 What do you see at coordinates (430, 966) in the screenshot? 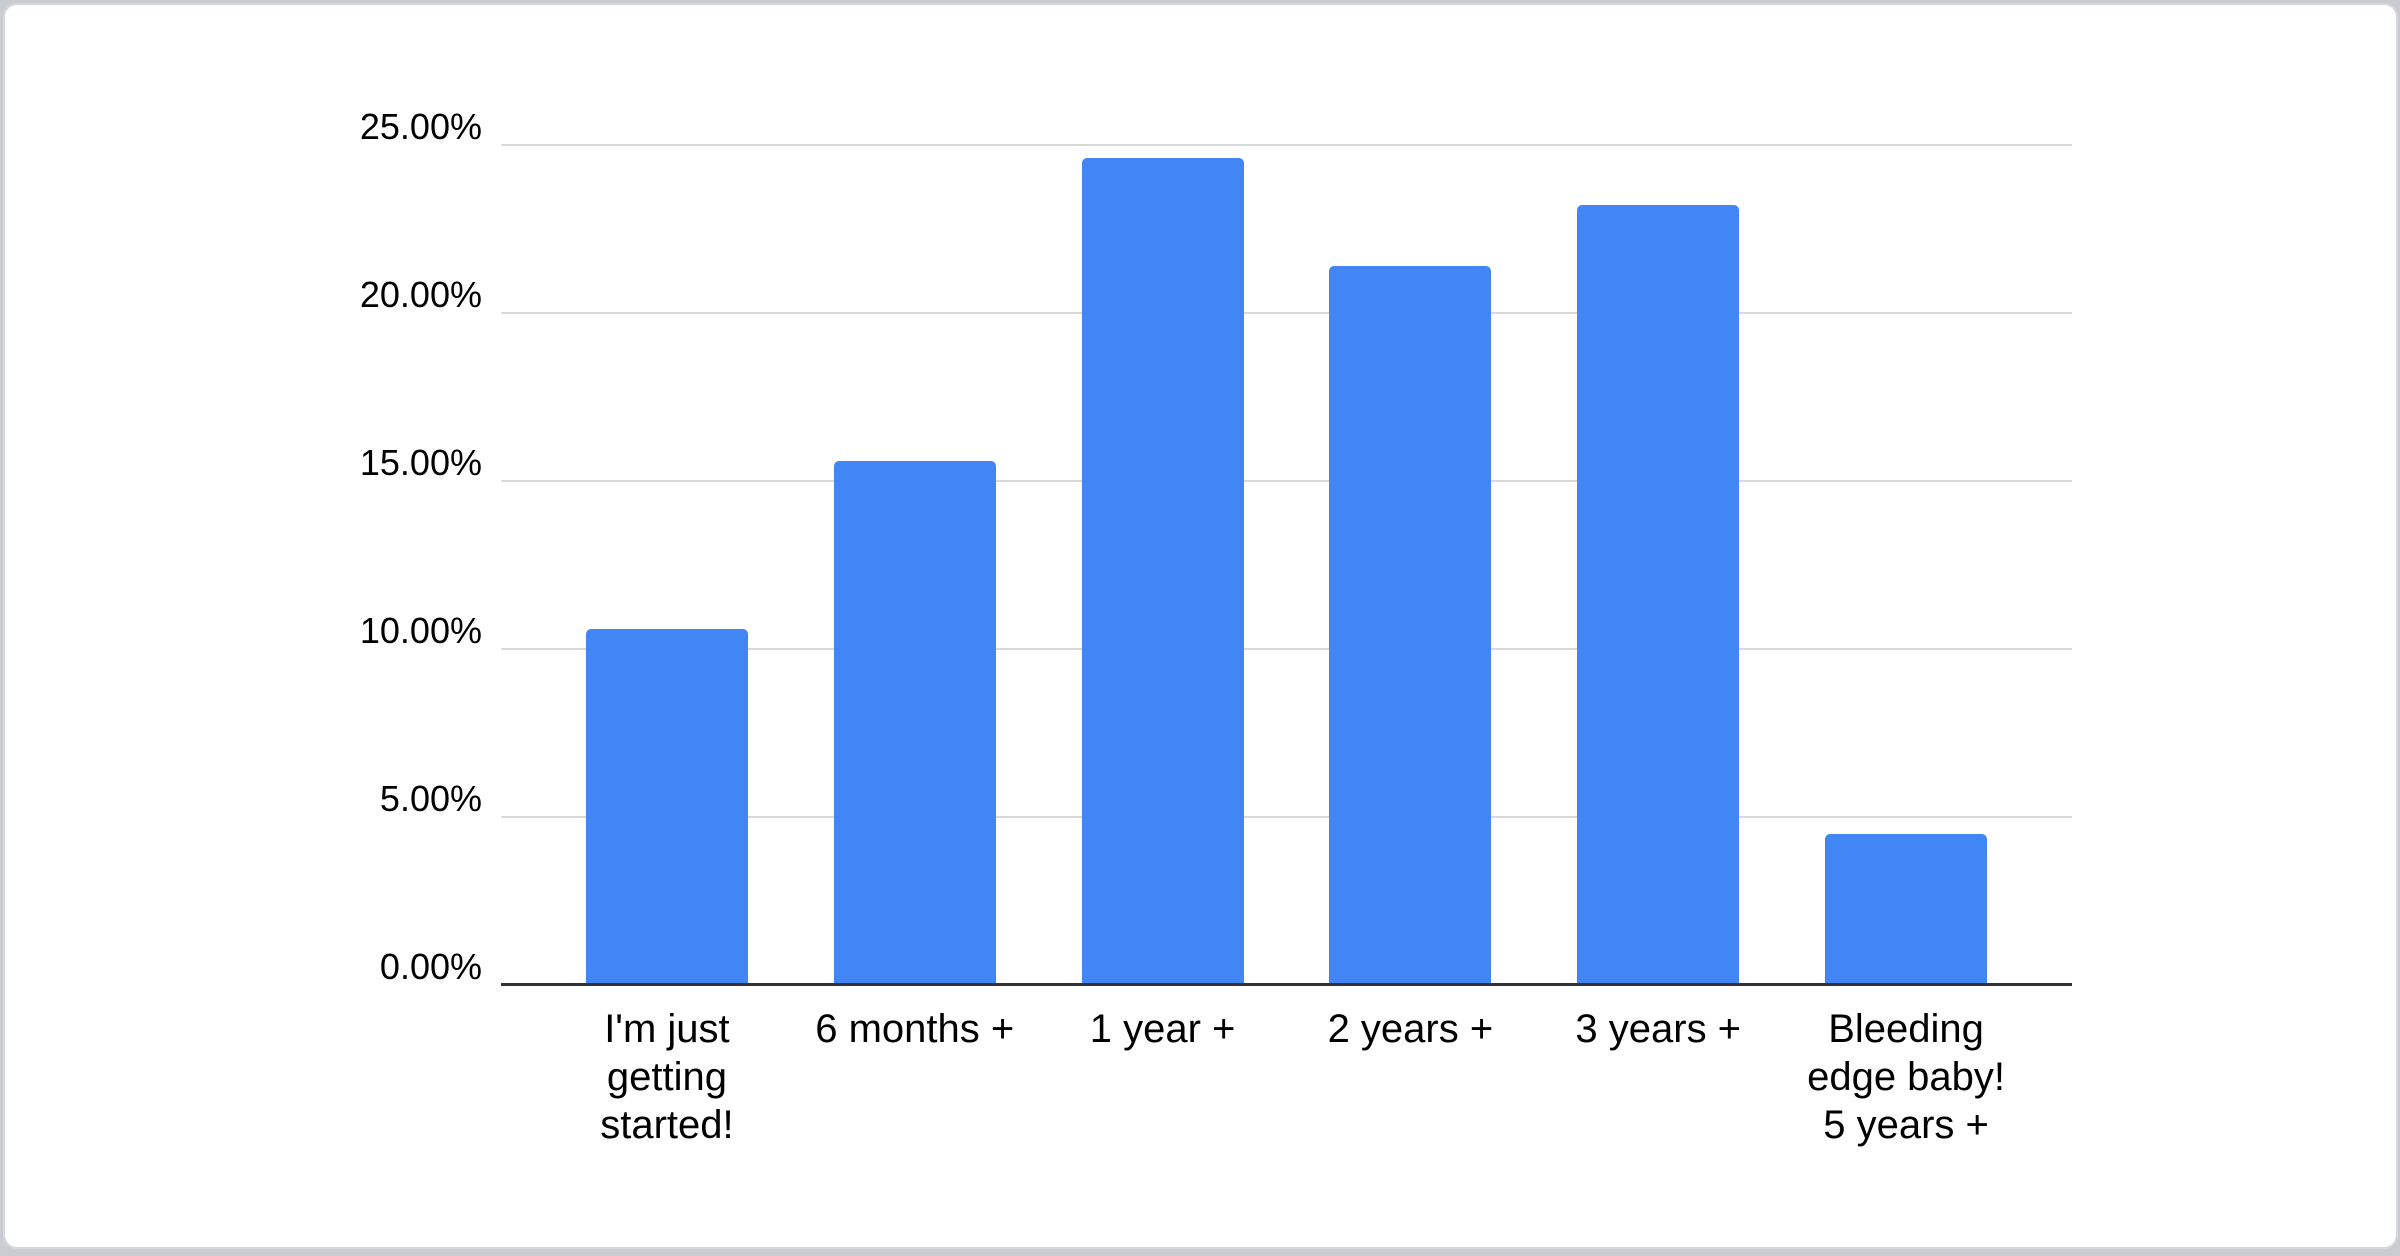
I see `y-axis-tick-label: 0.00%` at bounding box center [430, 966].